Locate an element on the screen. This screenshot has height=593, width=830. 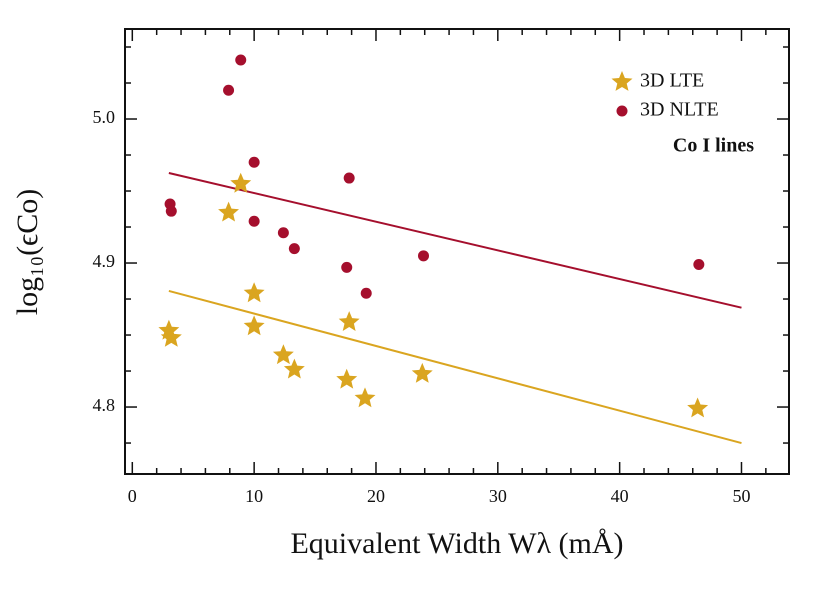
legend-label: 3D LTE is located at coordinates (672, 81).